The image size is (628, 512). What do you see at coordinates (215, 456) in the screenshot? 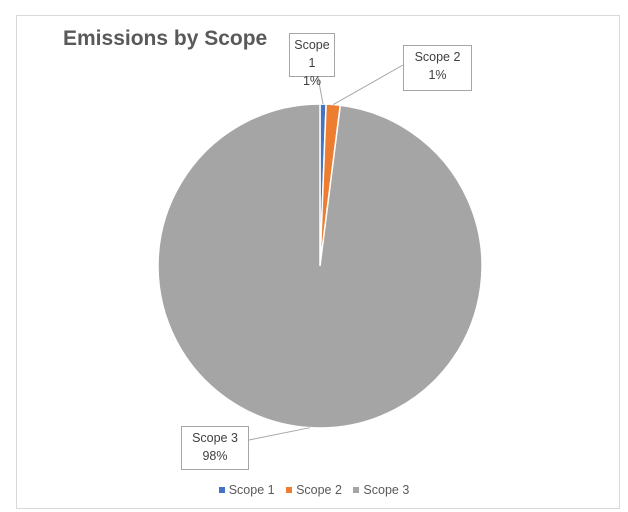
I see `data-label-scope-3-value: 98%` at bounding box center [215, 456].